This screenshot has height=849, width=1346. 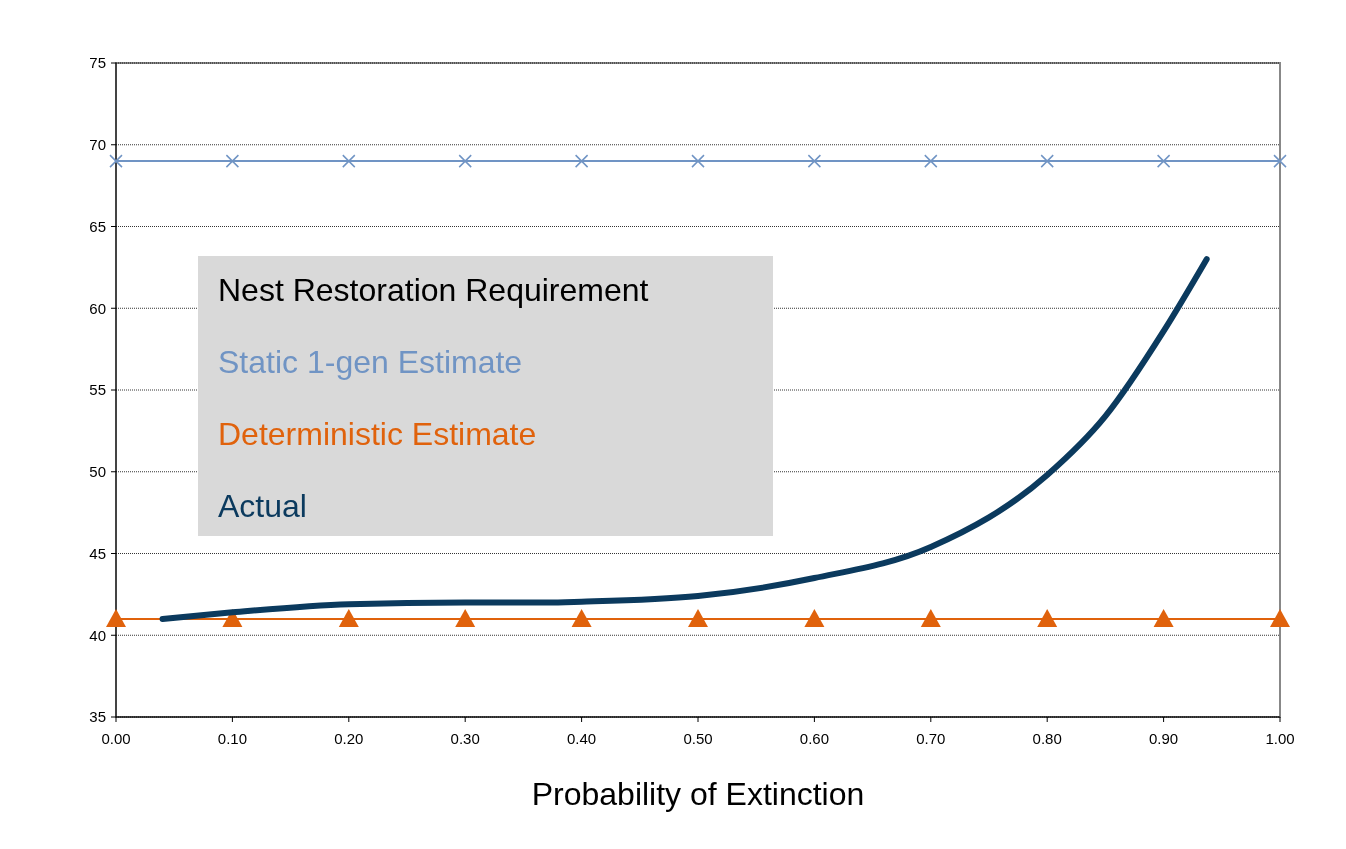 What do you see at coordinates (349, 738) in the screenshot?
I see `x-tick-label: 0.20` at bounding box center [349, 738].